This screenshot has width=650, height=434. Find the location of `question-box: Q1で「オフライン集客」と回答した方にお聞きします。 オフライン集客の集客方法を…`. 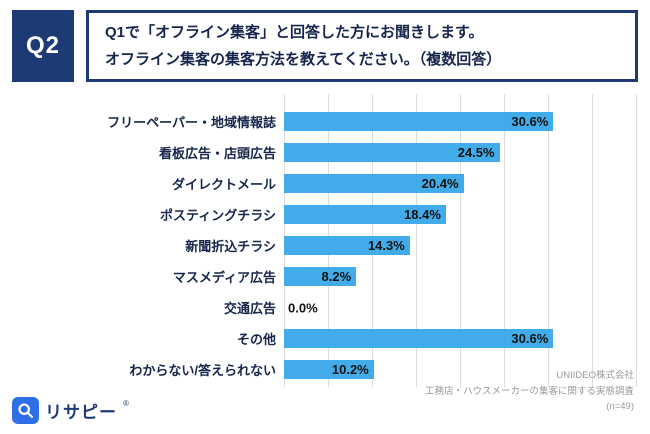

question-box: Q1で「オフライン集客」と回答した方にお聞きします。 オフライン集客の集客方法を… is located at coordinates (362, 46).